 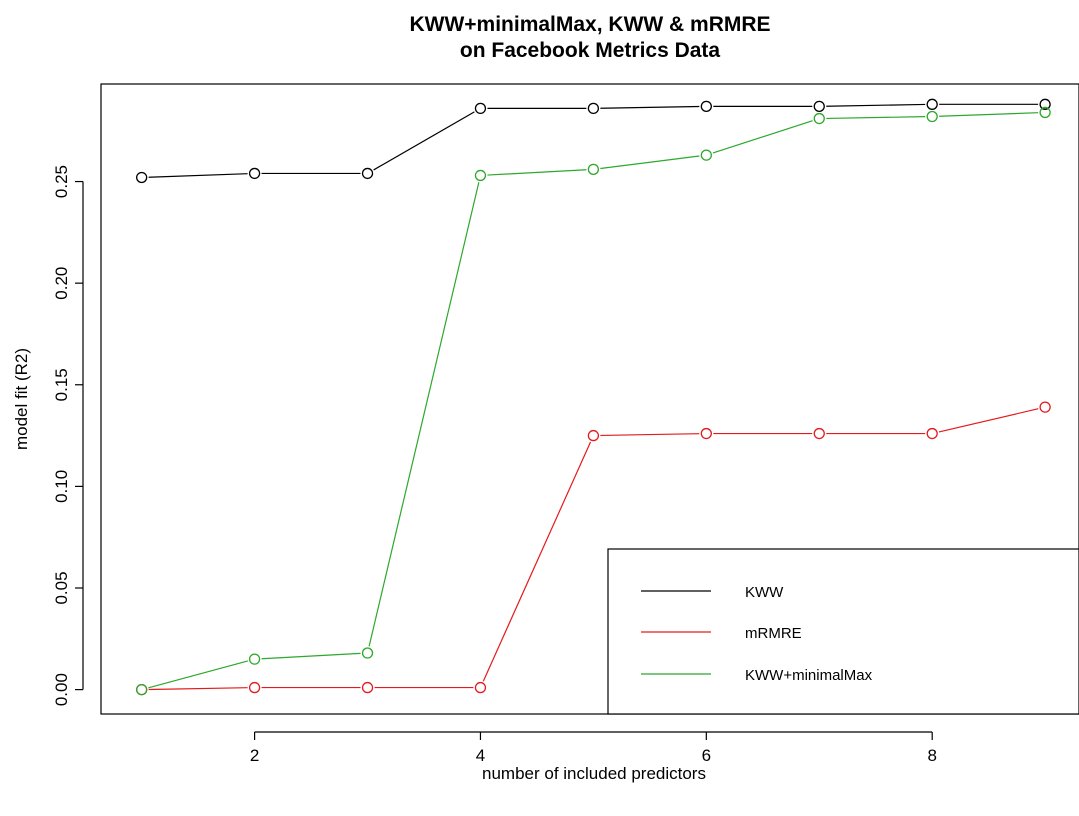 What do you see at coordinates (61, 283) in the screenshot?
I see `y-tick-label: 0.20` at bounding box center [61, 283].